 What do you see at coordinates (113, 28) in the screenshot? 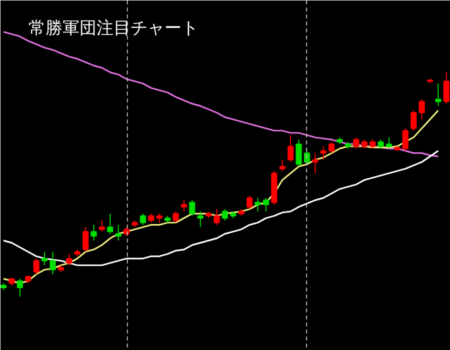
I see `chart-title: 常勝軍団注目チャート` at bounding box center [113, 28].